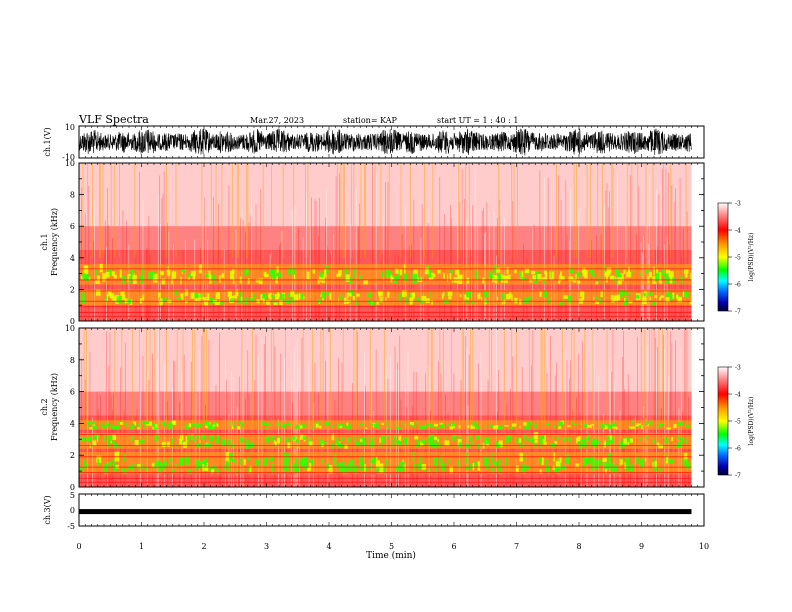 Image resolution: width=792 pixels, height=612 pixels. What do you see at coordinates (47, 509) in the screenshot?
I see `ch3-volt-ylabel: ch.3(V)` at bounding box center [47, 509].